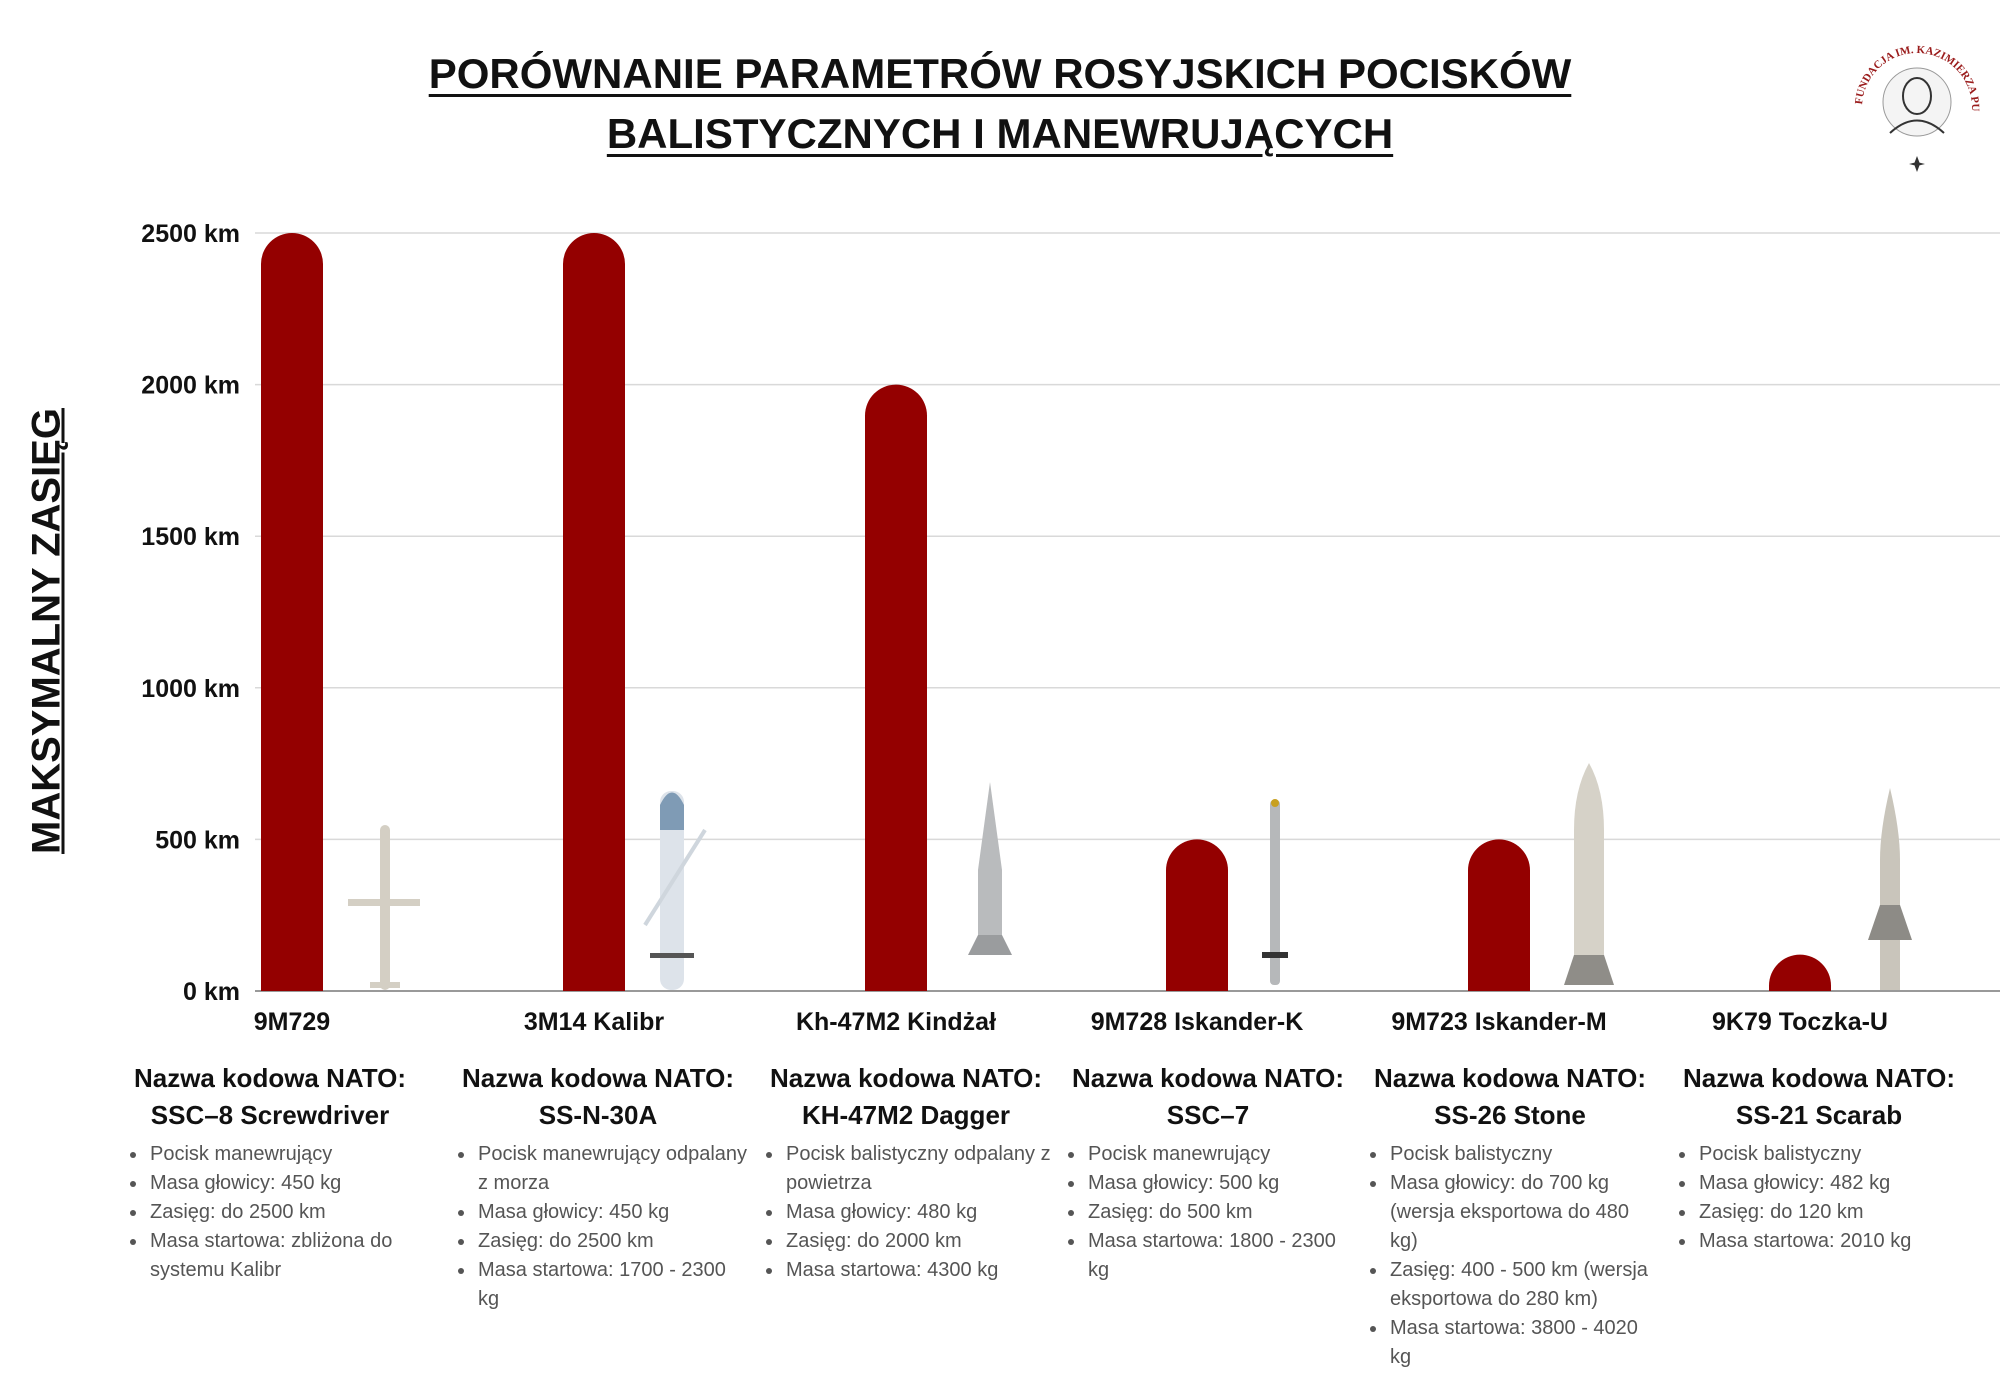 Image resolution: width=2000 pixels, height=1400 pixels. What do you see at coordinates (190, 386) in the screenshot?
I see `y-tick-label: 2000 km` at bounding box center [190, 386].